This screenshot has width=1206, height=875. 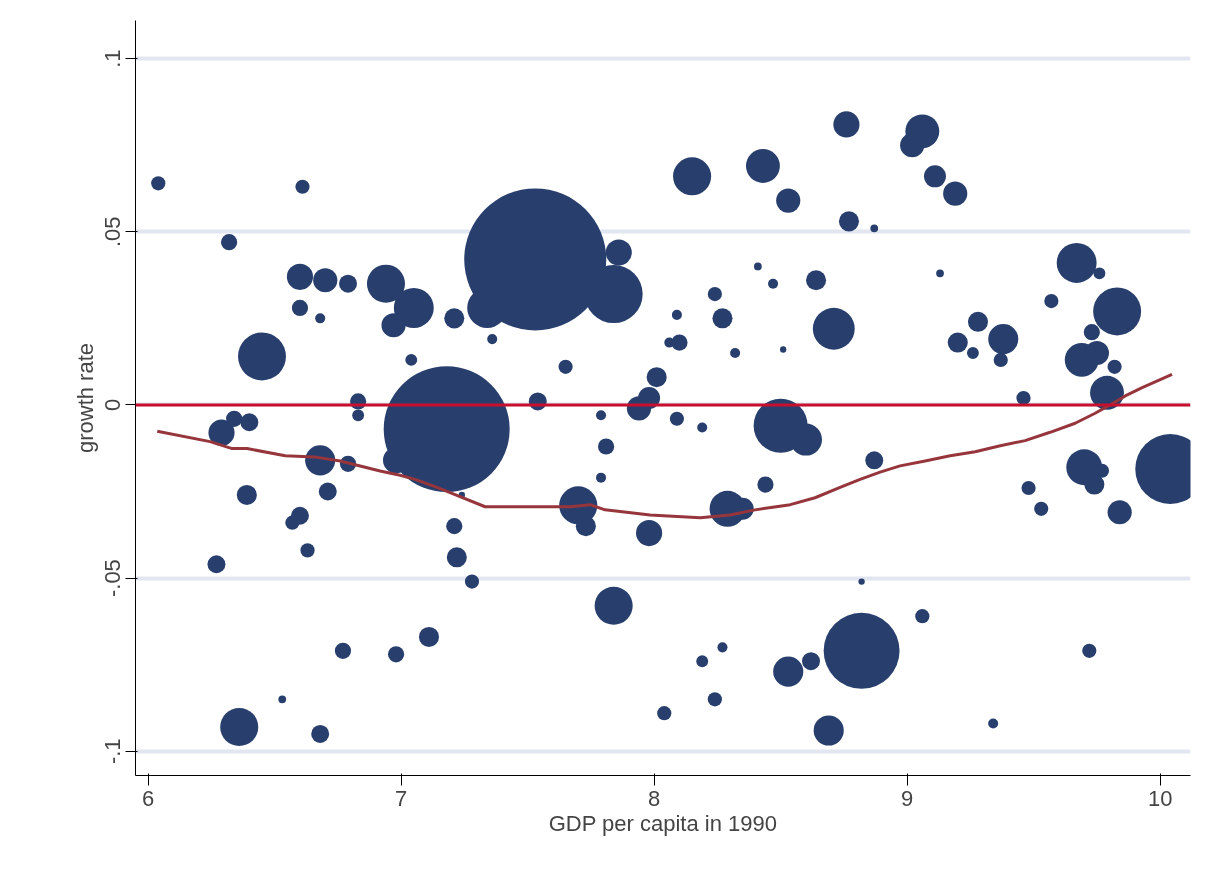 I want to click on line-series, so click(x=664, y=446).